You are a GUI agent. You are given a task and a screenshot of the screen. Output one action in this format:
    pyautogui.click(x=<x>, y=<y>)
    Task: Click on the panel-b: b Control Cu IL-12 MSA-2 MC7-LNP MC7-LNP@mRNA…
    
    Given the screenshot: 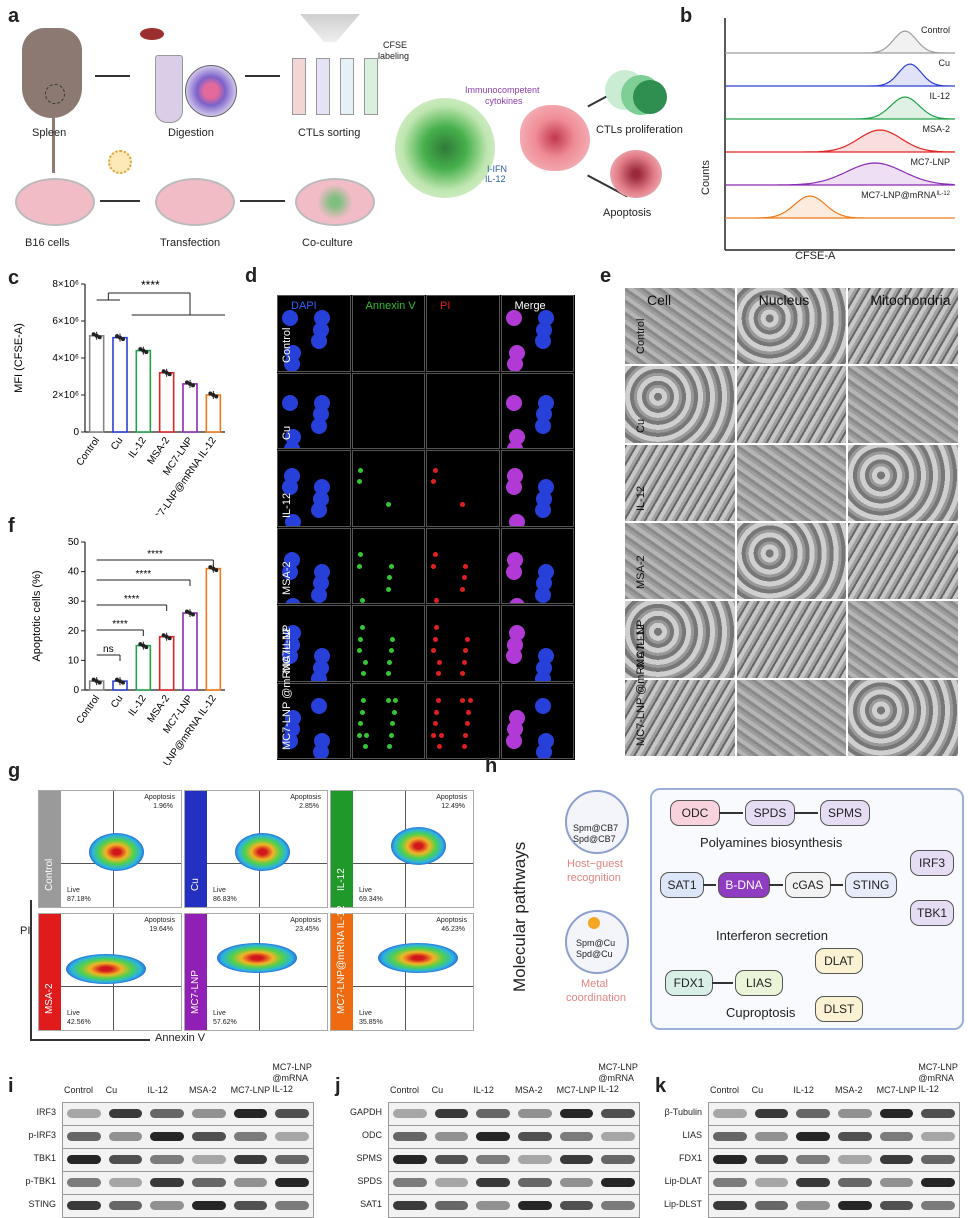 What is the action you would take?
    pyautogui.click(x=824, y=135)
    